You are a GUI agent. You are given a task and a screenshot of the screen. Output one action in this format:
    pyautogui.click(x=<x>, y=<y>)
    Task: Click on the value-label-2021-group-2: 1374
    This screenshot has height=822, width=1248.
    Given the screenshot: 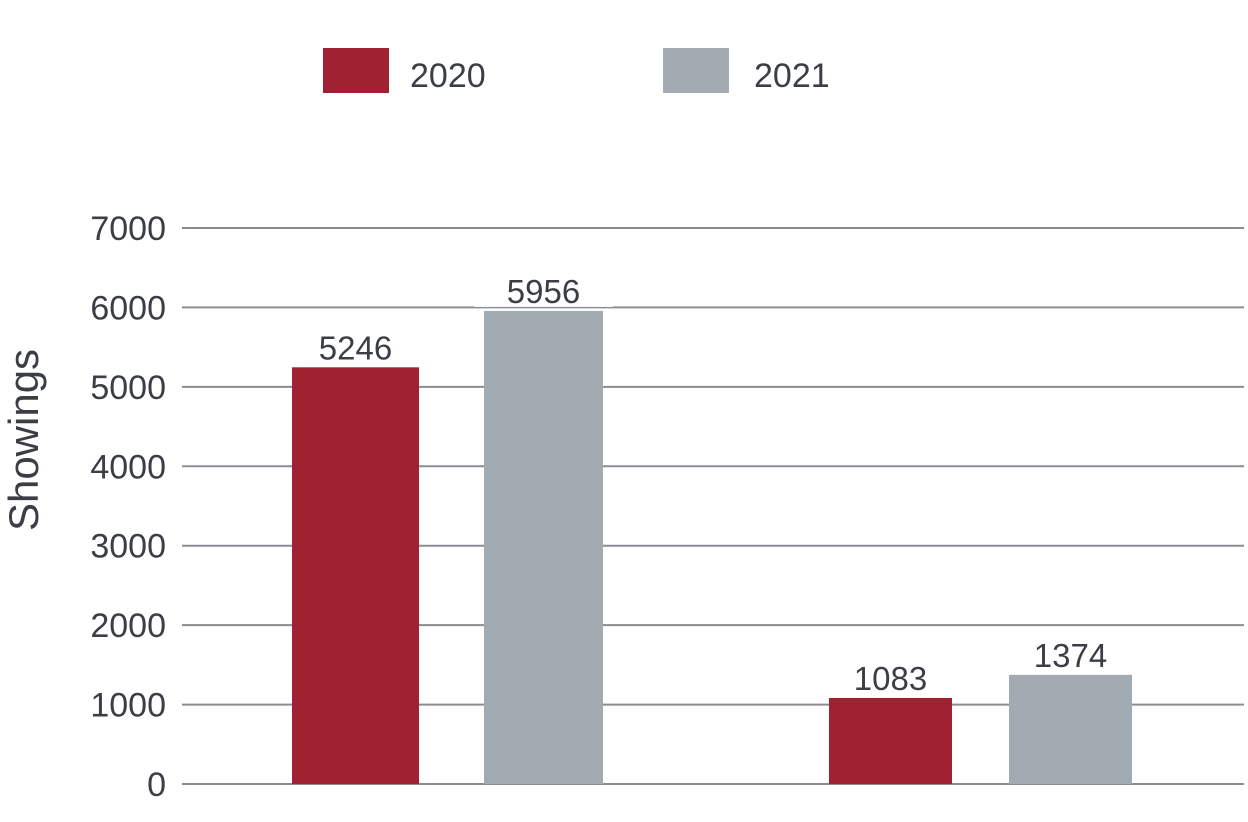 What is the action you would take?
    pyautogui.click(x=1070, y=655)
    